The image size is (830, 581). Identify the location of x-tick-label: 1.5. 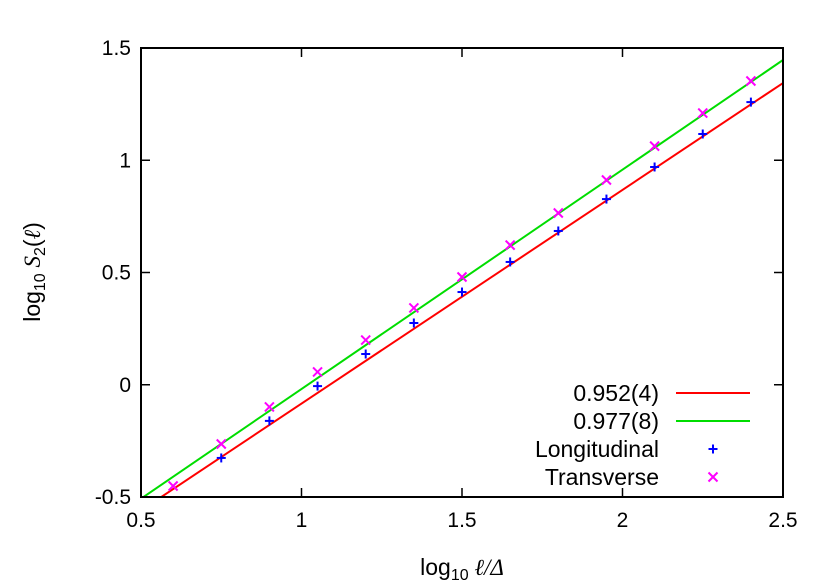
(461, 520).